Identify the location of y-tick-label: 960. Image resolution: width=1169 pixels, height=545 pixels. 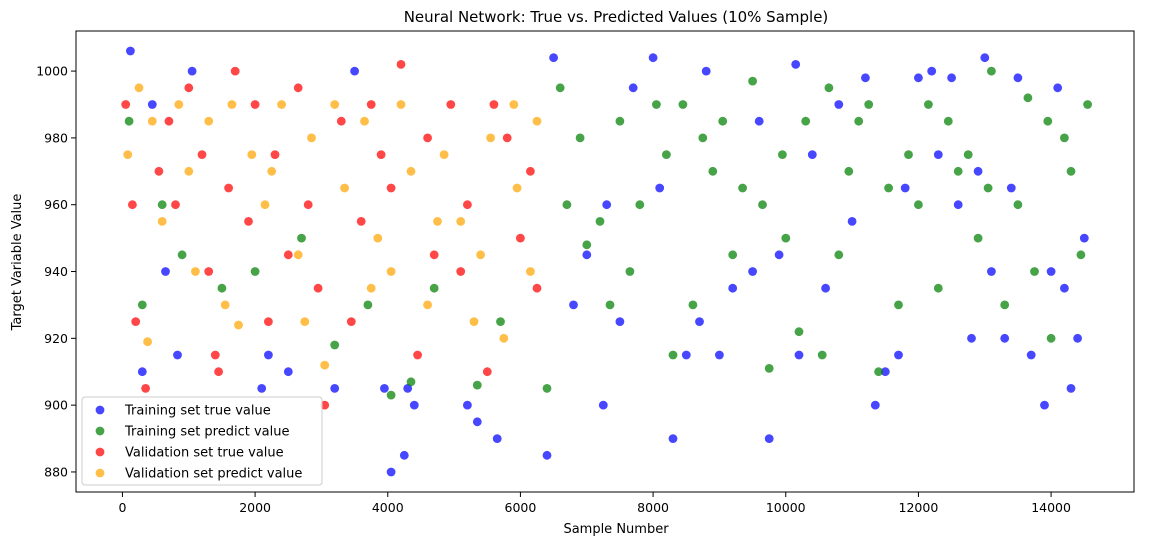
(56, 204).